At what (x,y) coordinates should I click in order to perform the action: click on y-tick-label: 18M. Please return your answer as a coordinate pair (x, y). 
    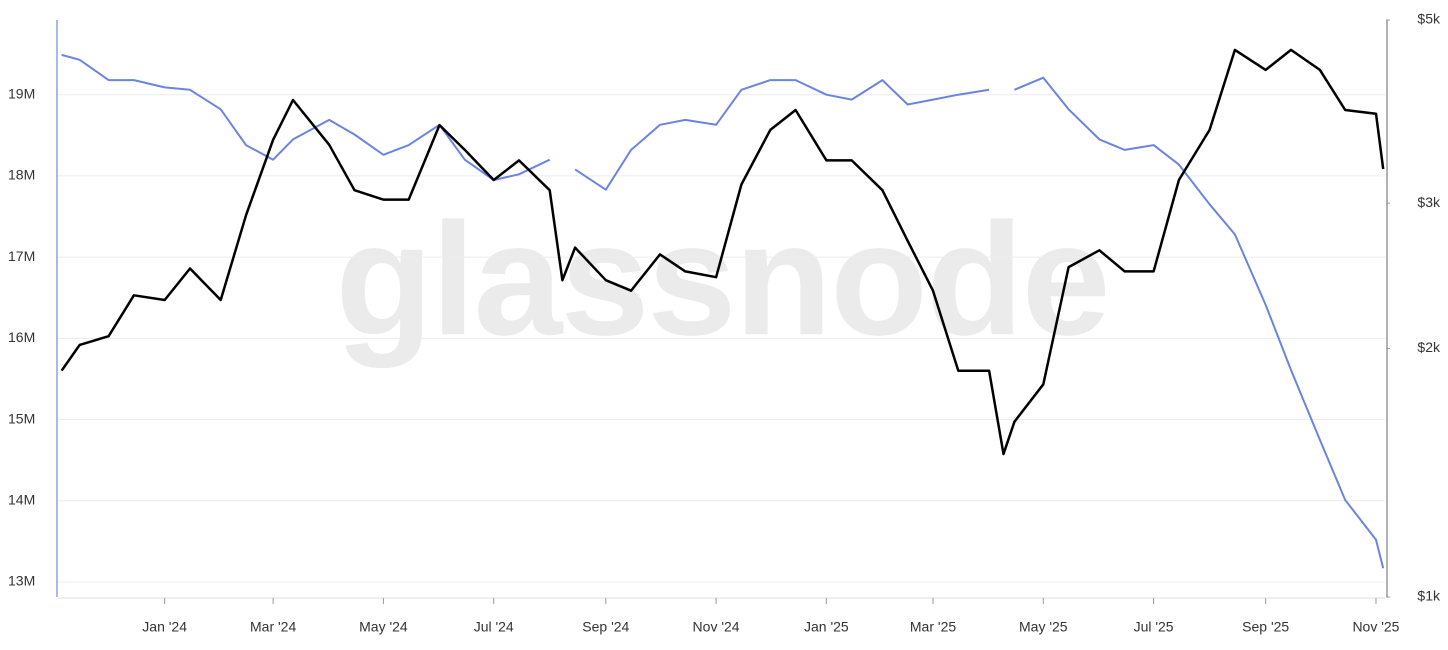
    Looking at the image, I should click on (21, 175).